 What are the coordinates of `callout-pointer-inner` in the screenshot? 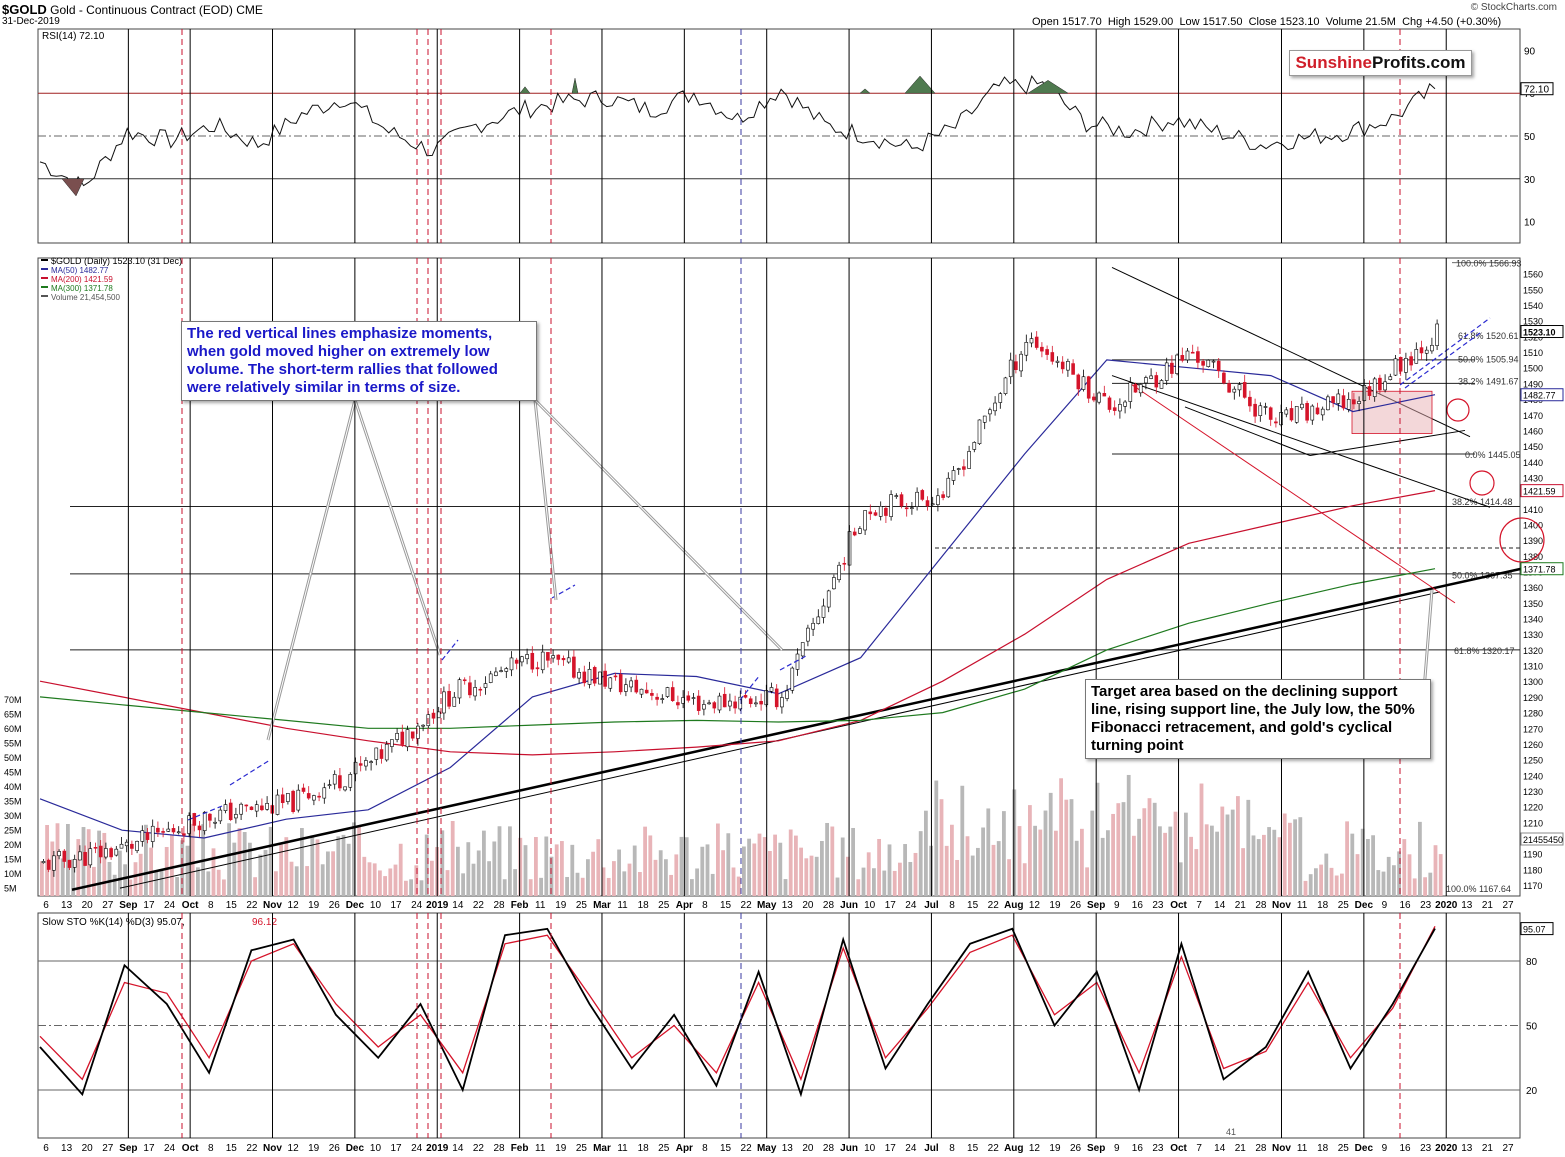 It's located at (545, 500).